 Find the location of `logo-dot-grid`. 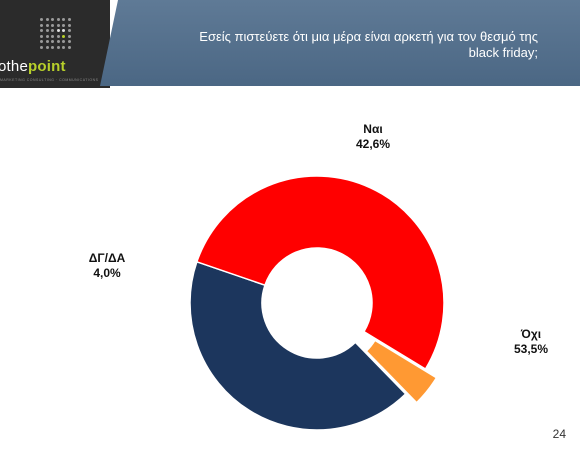

logo-dot-grid is located at coordinates (56, 34).